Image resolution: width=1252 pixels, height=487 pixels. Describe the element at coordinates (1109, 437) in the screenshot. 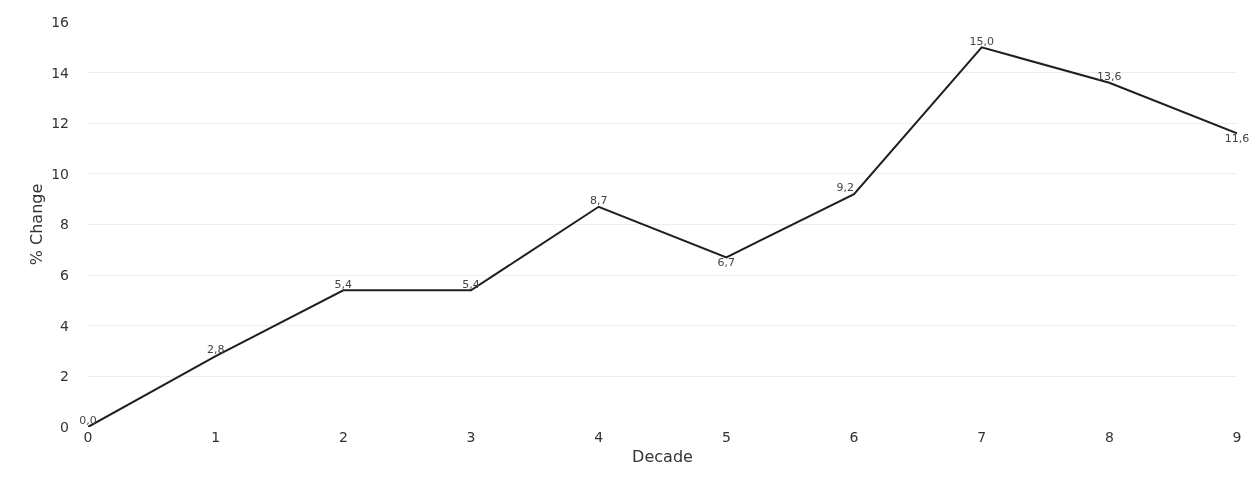

I see `x-tick-label: 8` at that location.